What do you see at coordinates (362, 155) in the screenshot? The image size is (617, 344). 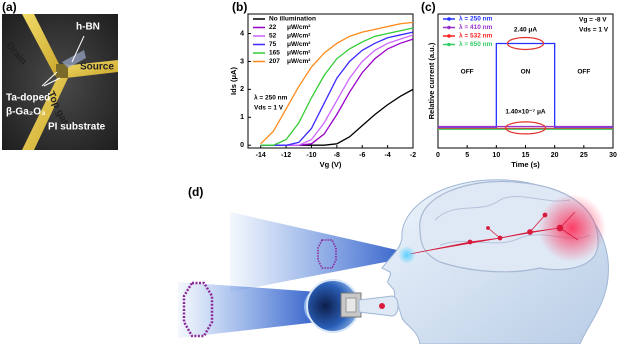 I see `x-tick-label: -6` at bounding box center [362, 155].